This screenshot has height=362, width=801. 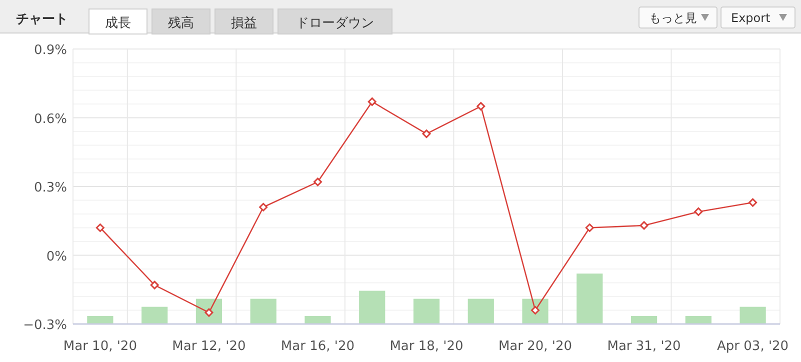 I want to click on y-tick-label: 0.3%, so click(x=50, y=188).